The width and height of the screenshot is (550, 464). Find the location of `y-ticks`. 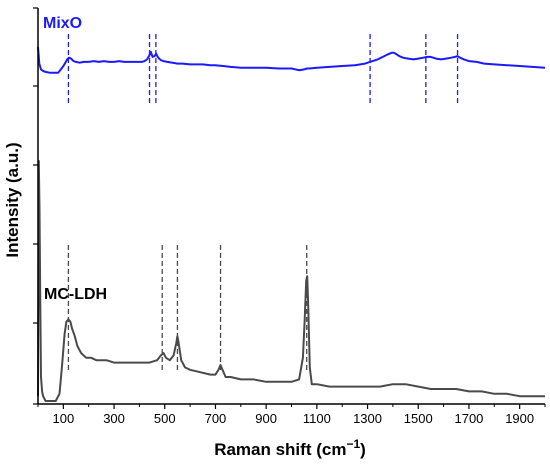

y-ticks is located at coordinates (35, 206).